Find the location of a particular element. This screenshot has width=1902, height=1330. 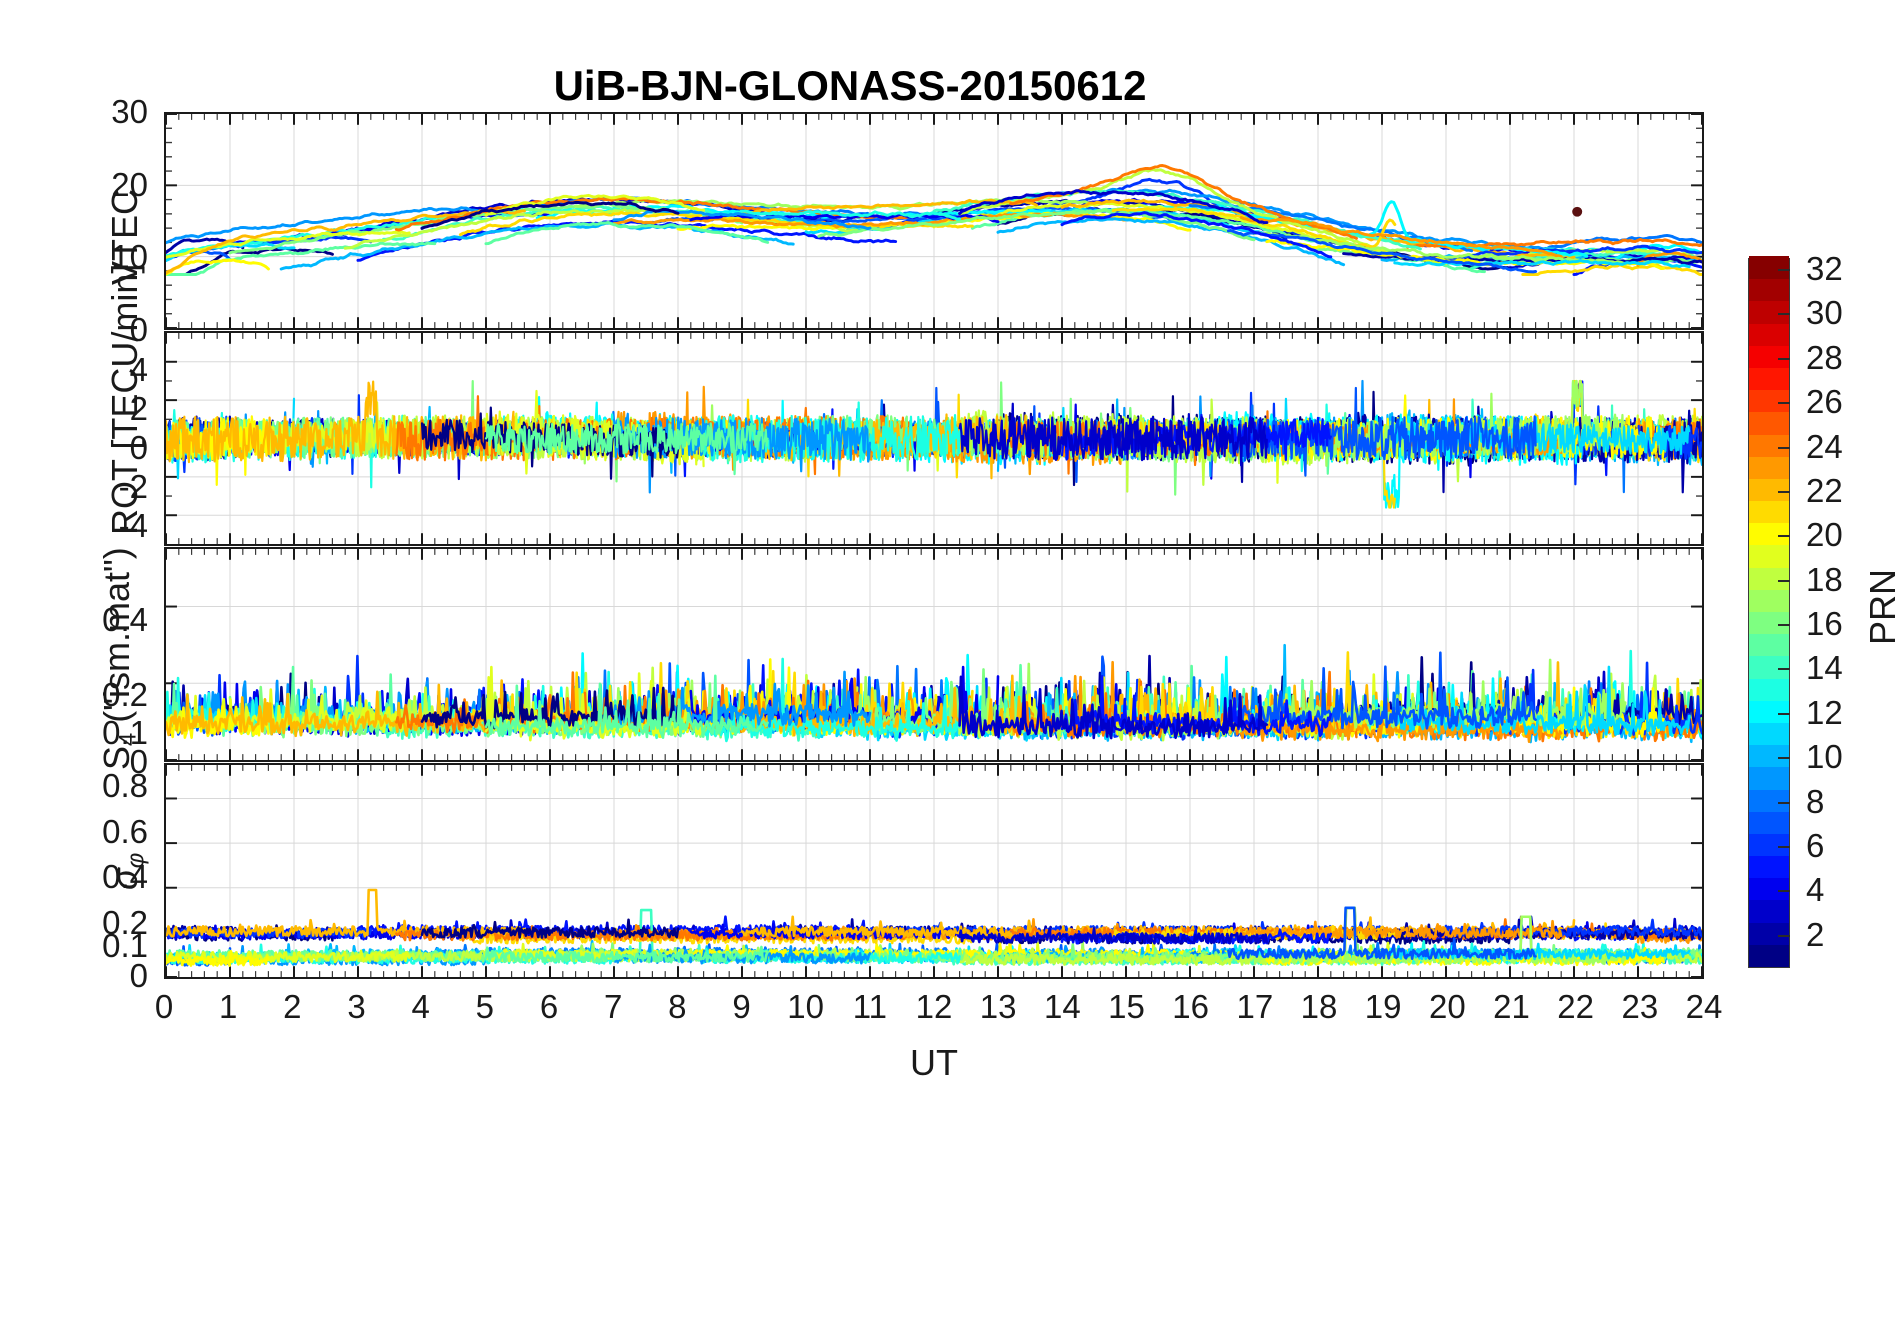

colorbar-tick-2: 2 is located at coordinates (1815, 934).